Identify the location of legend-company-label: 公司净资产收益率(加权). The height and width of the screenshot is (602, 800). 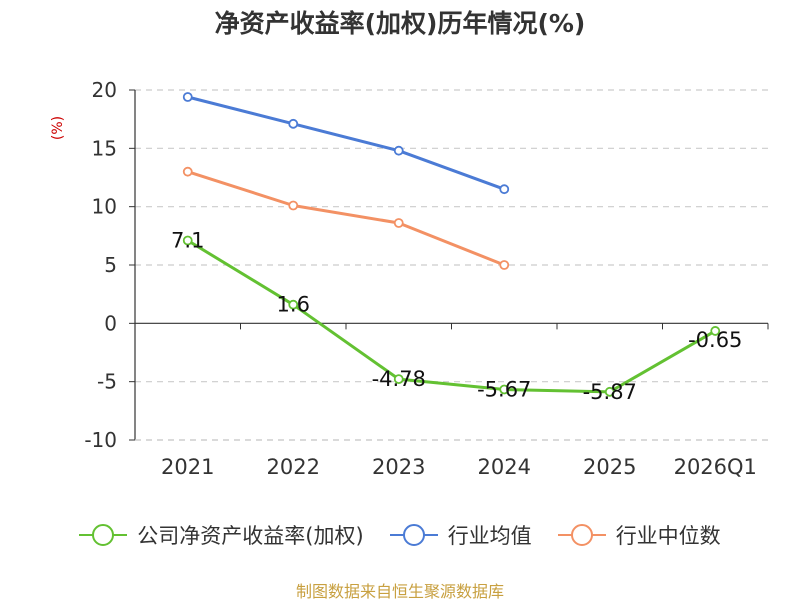
(250, 536).